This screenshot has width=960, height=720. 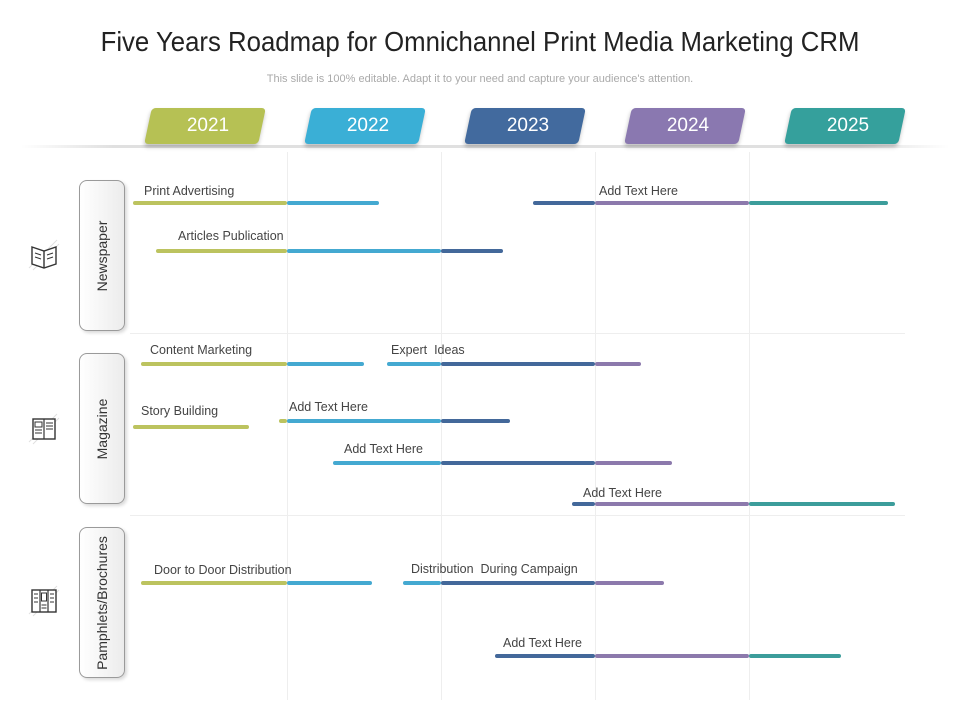 What do you see at coordinates (223, 570) in the screenshot?
I see `task-label: Door to Door Distribution` at bounding box center [223, 570].